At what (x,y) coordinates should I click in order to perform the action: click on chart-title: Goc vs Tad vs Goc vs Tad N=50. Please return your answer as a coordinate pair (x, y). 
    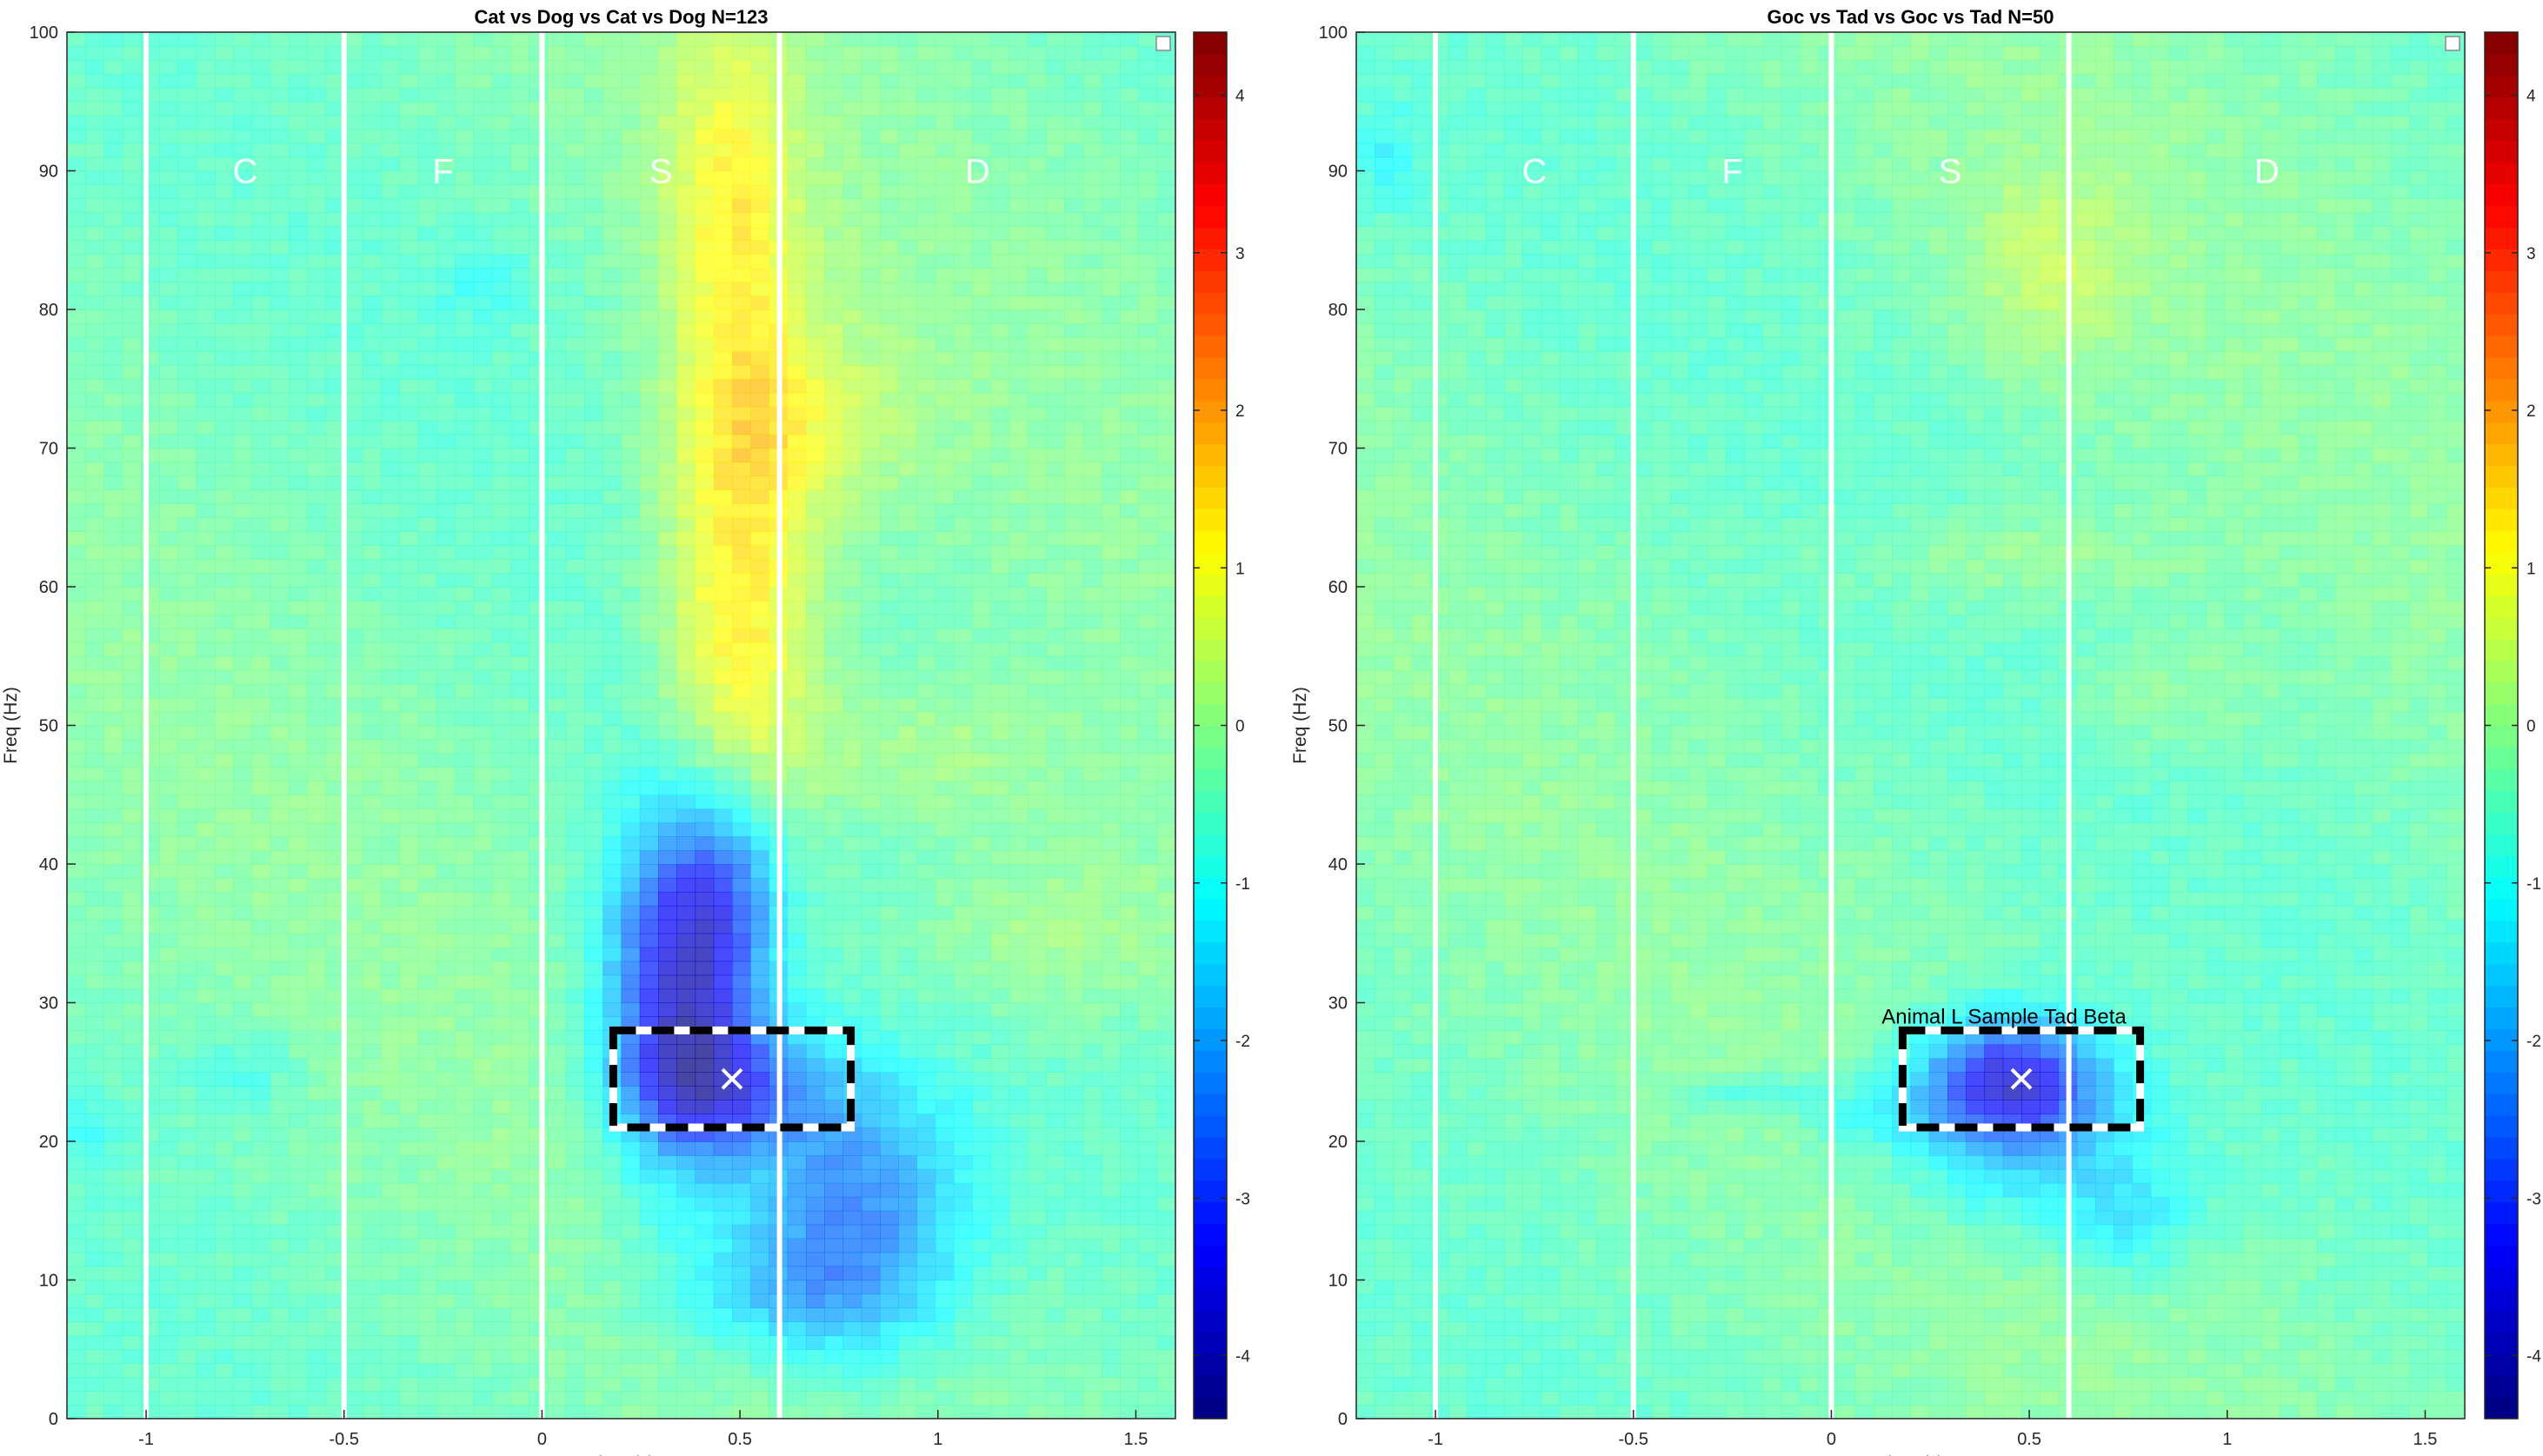
    Looking at the image, I should click on (1910, 17).